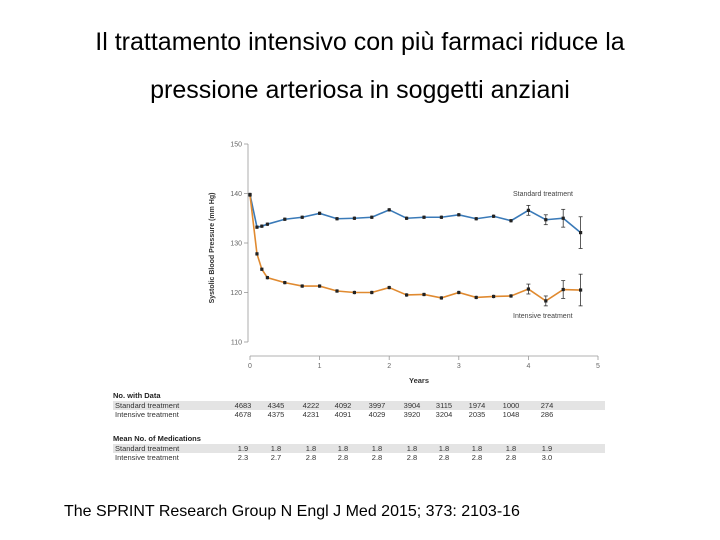  Describe the element at coordinates (147, 405) in the screenshot. I see `no-with-data-row-label: Standard treatment` at that location.